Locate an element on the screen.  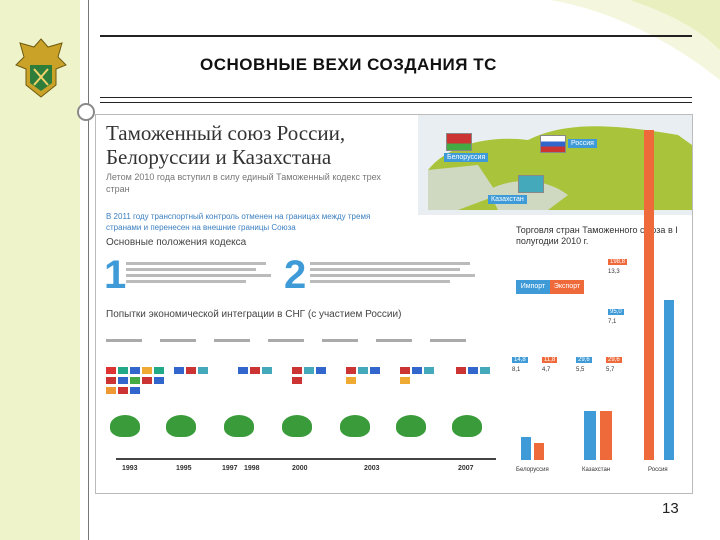
globe-1993 is located at coordinates (125, 426).